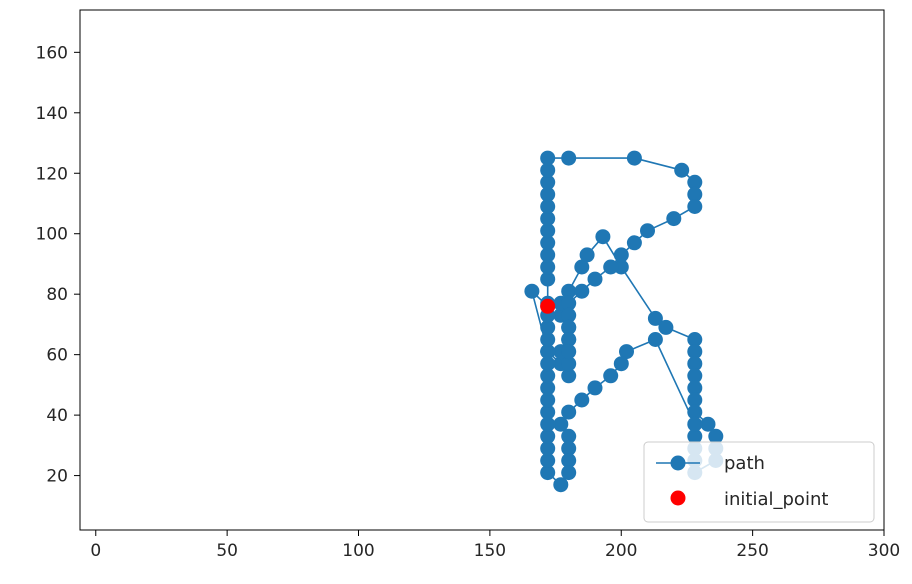  I want to click on legend-box, so click(759, 482).